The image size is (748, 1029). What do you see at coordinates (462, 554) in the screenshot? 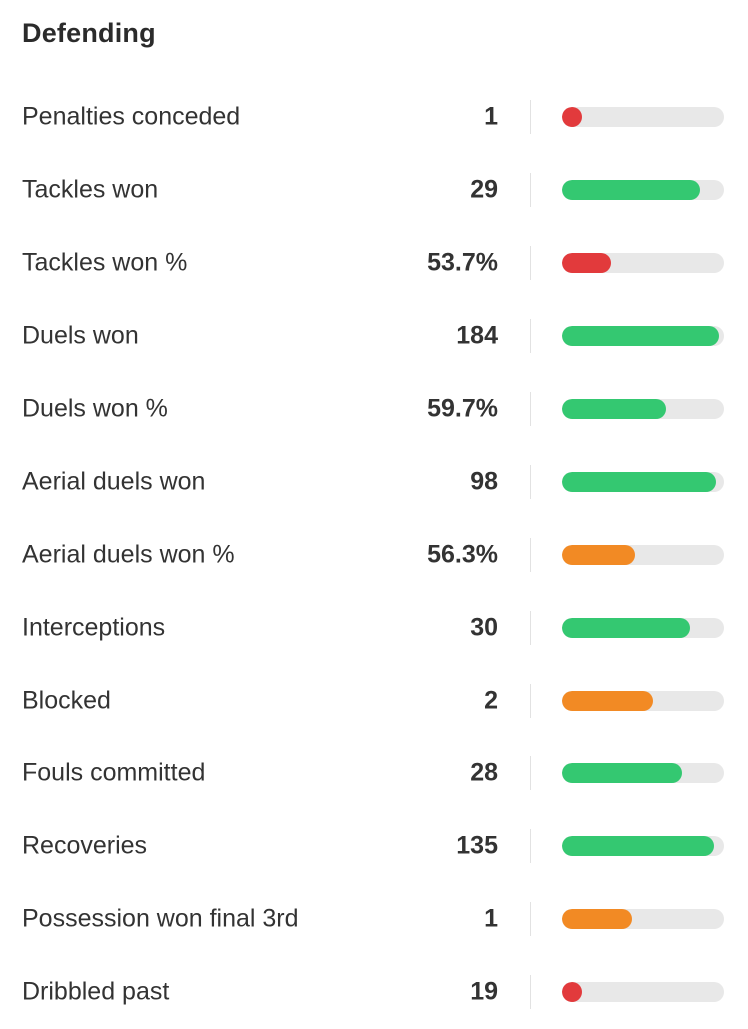
I see `stat-value: 56.3%` at bounding box center [462, 554].